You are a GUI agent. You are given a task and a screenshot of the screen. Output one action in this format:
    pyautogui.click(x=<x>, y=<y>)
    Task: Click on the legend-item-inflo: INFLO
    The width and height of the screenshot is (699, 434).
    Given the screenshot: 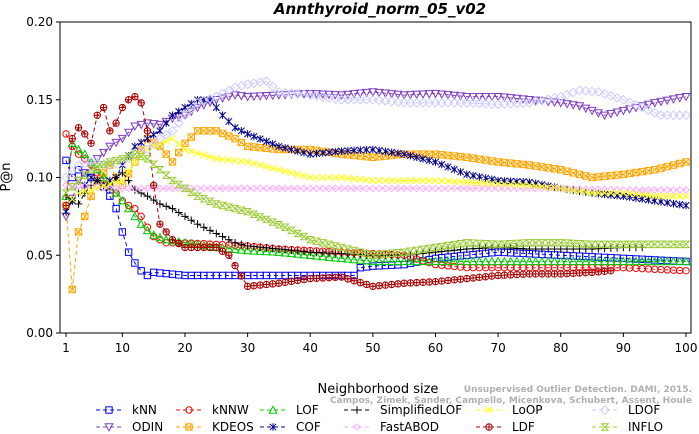 What is the action you would take?
    pyautogui.click(x=627, y=427)
    